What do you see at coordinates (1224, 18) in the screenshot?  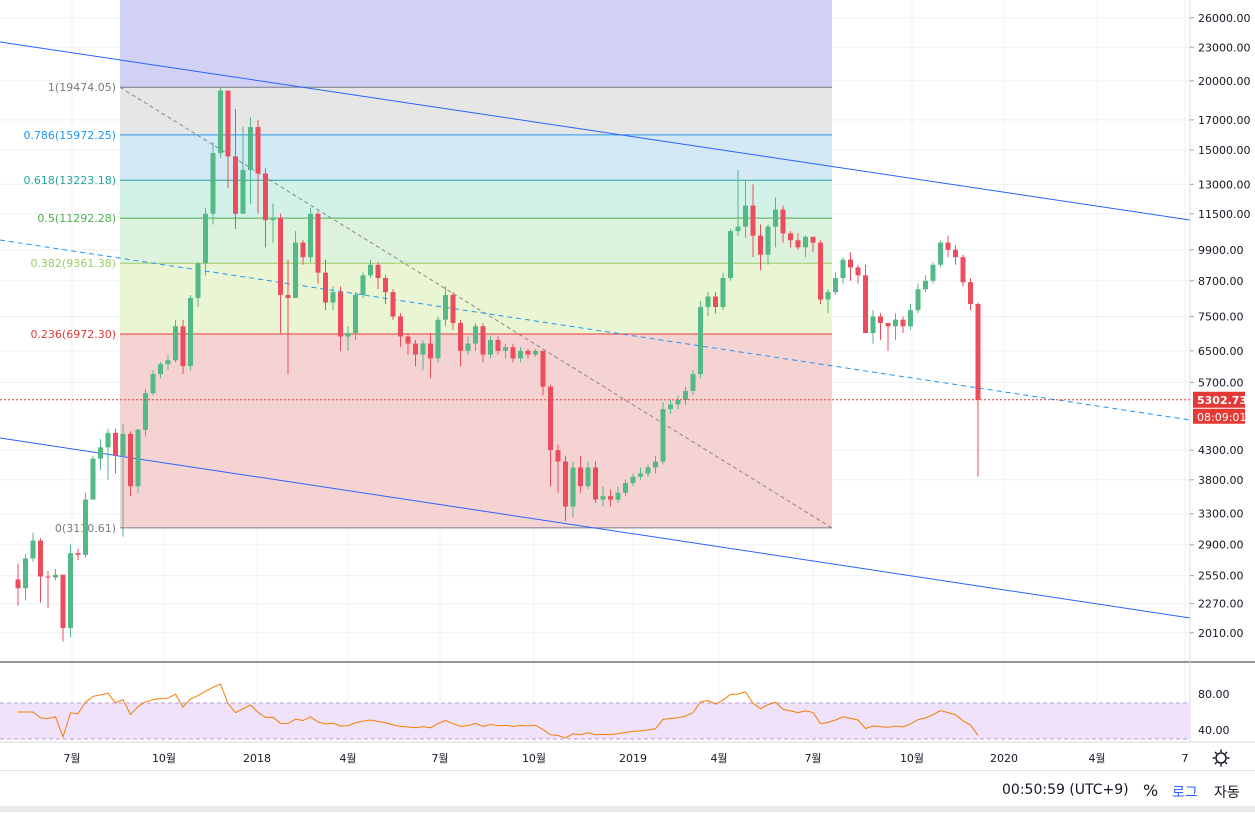 I see `price-tick-label: 26000.00` at bounding box center [1224, 18].